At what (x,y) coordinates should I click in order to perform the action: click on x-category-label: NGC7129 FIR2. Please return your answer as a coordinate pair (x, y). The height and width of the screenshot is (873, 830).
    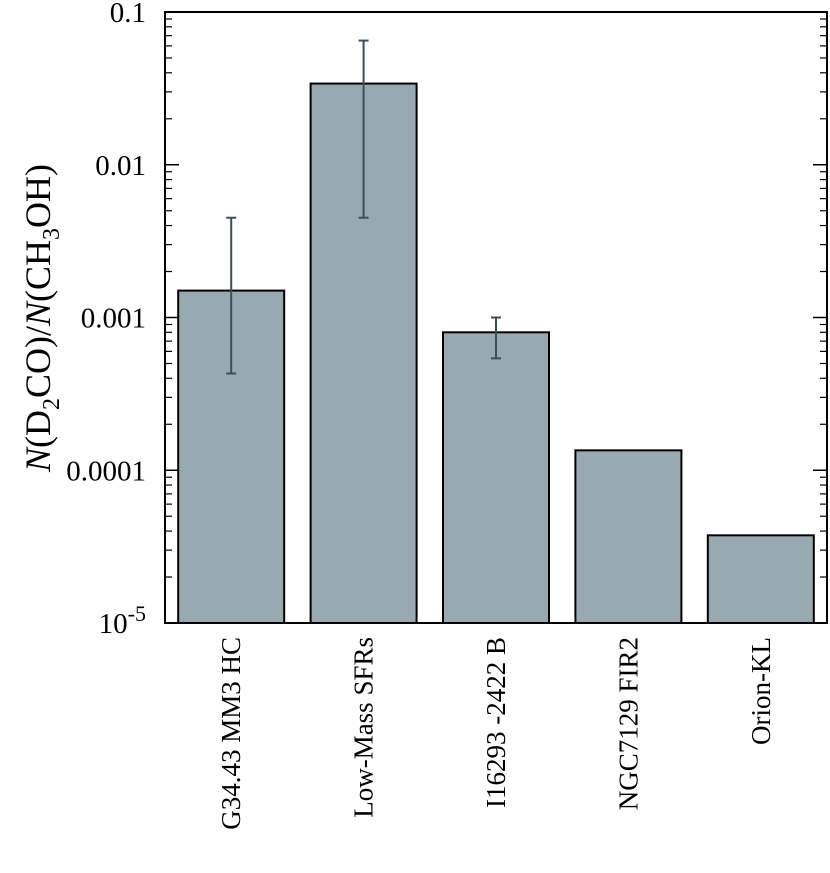
    Looking at the image, I should click on (628, 723).